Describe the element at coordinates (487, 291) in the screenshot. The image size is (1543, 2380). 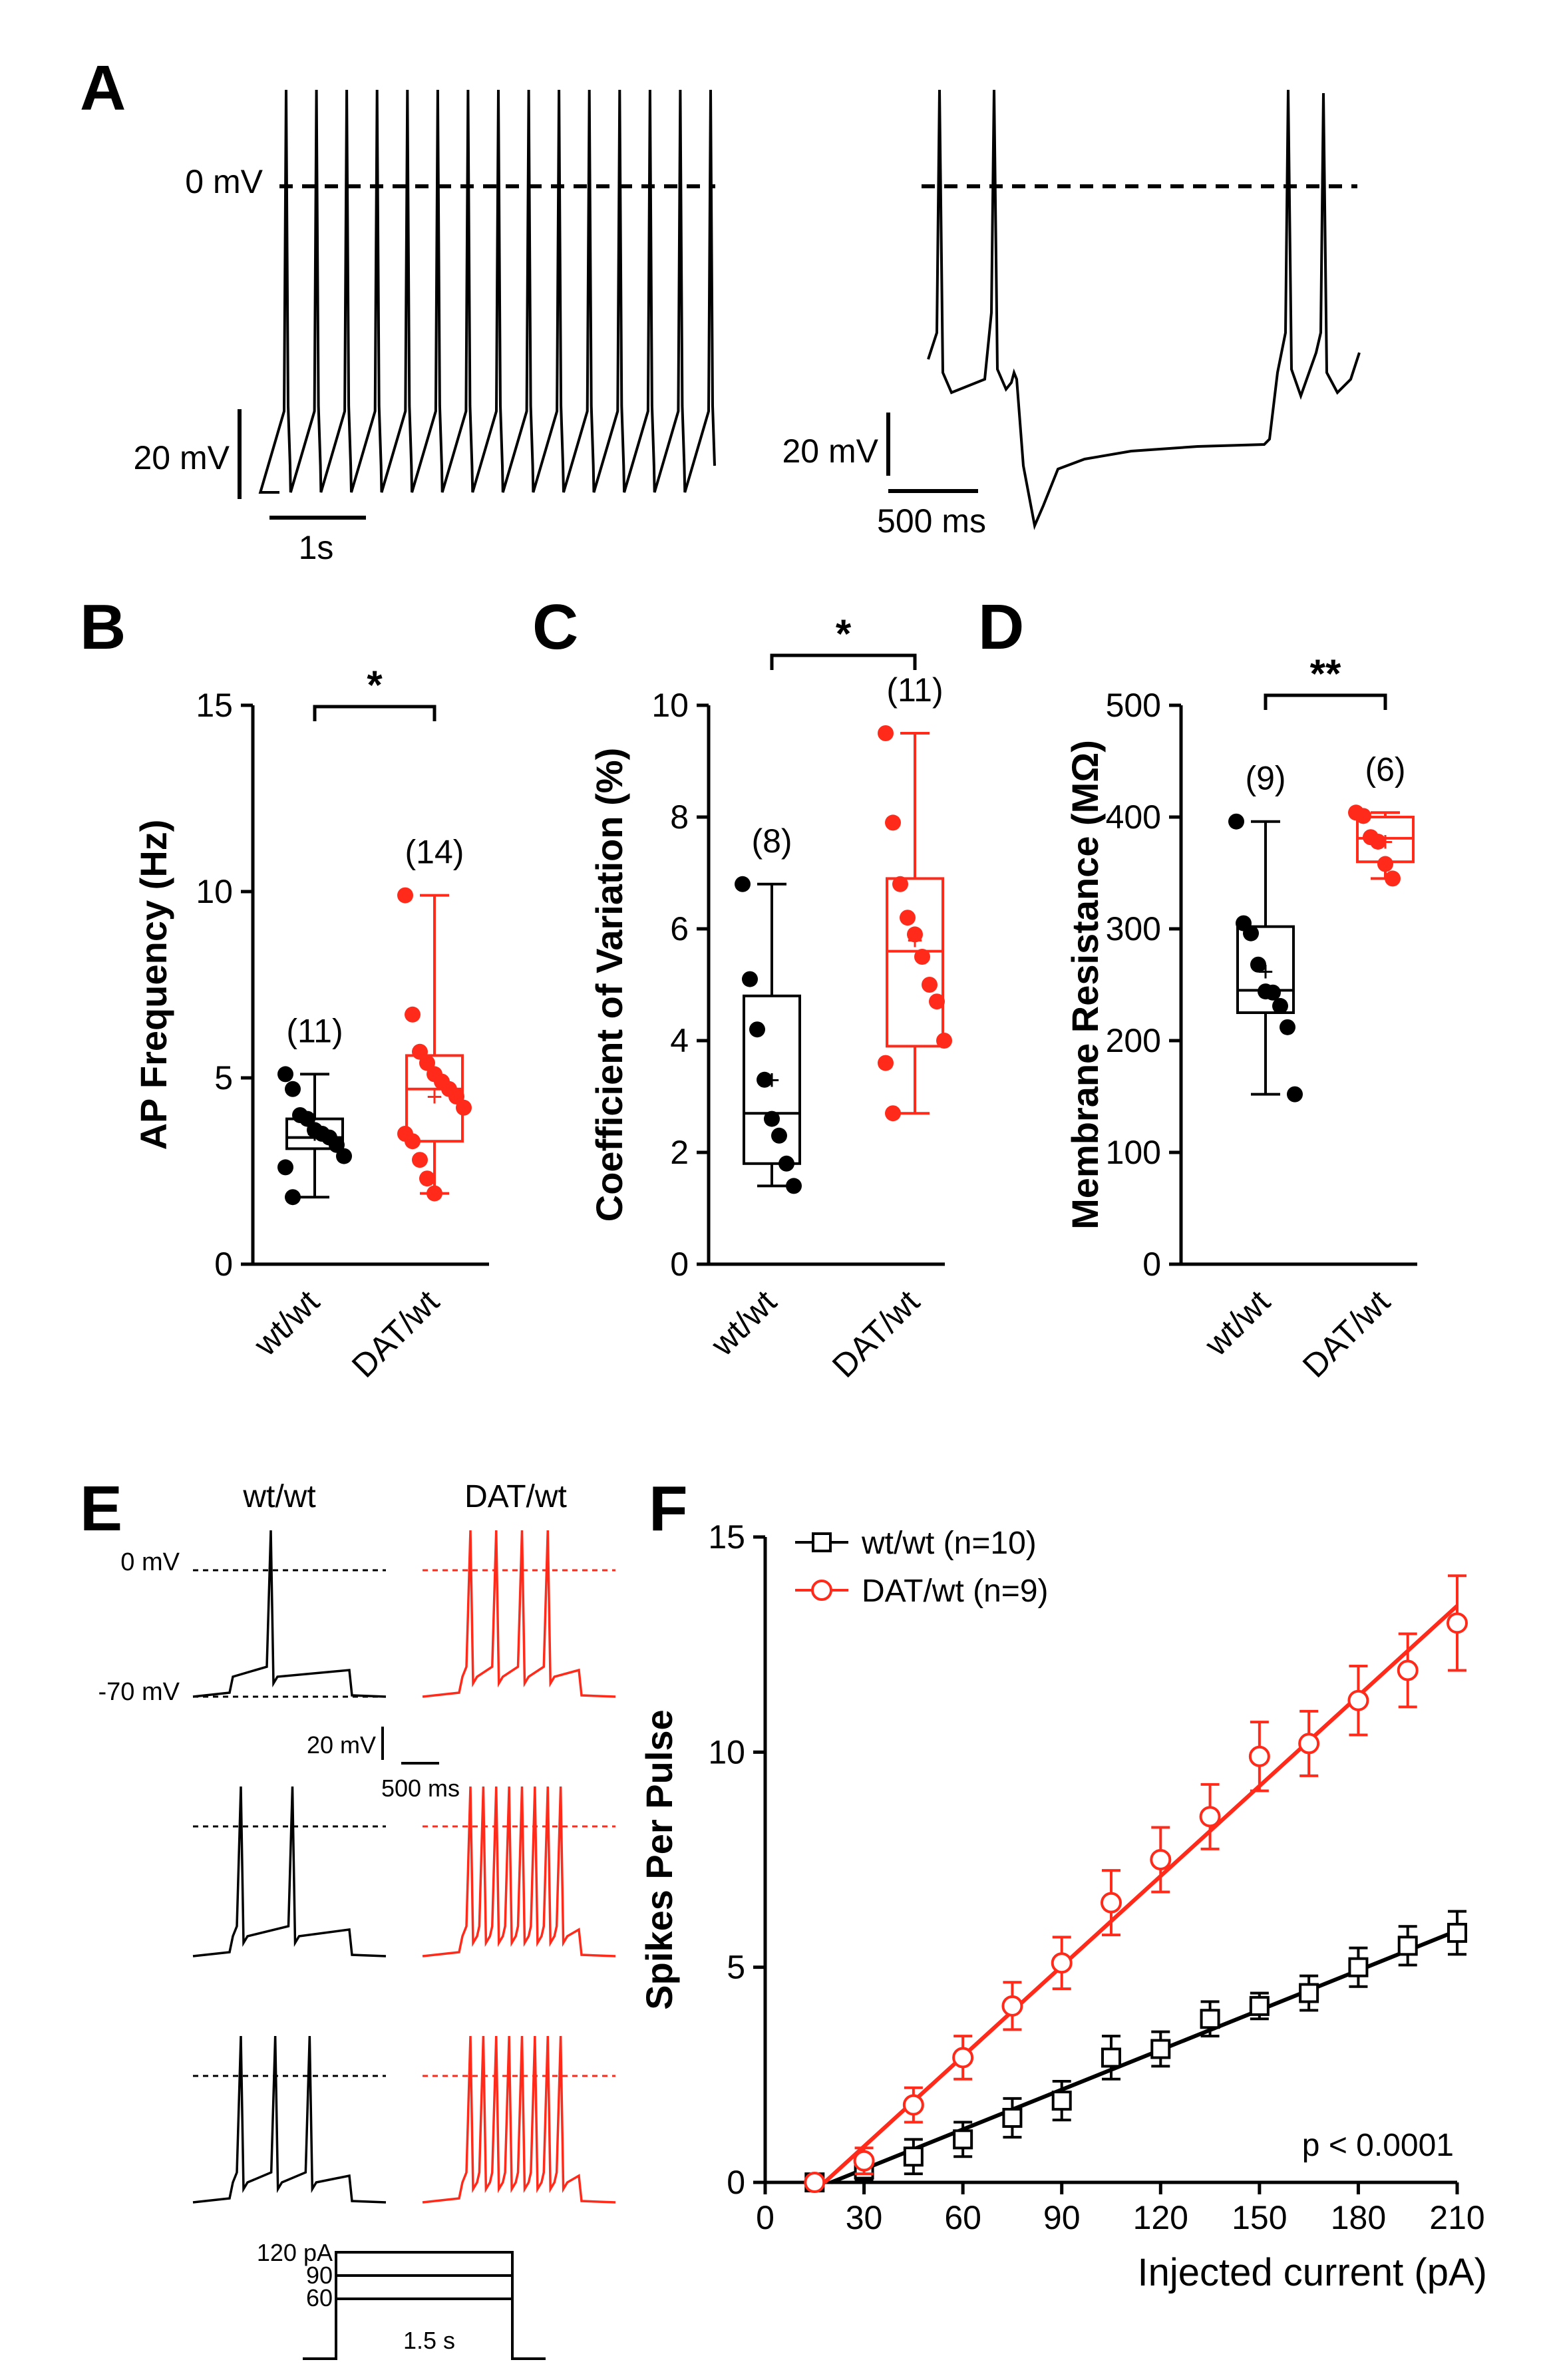
I see `trace-a-spontaneous` at that location.